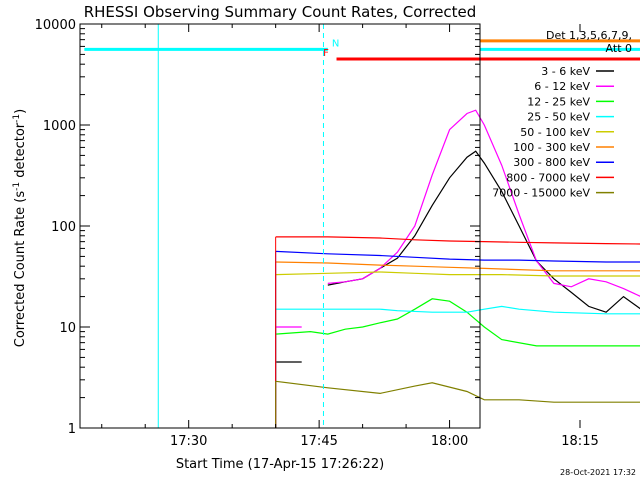 The image size is (640, 480). I want to click on legend-label: 3 - 6 keV, so click(565, 71).